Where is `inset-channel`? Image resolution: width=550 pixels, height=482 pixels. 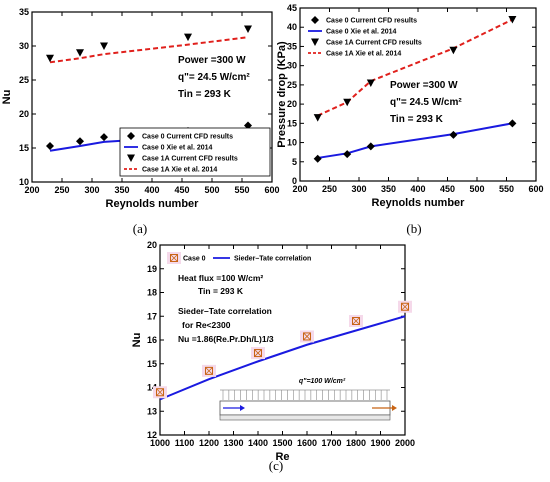
inset-channel is located at coordinates (305, 408).